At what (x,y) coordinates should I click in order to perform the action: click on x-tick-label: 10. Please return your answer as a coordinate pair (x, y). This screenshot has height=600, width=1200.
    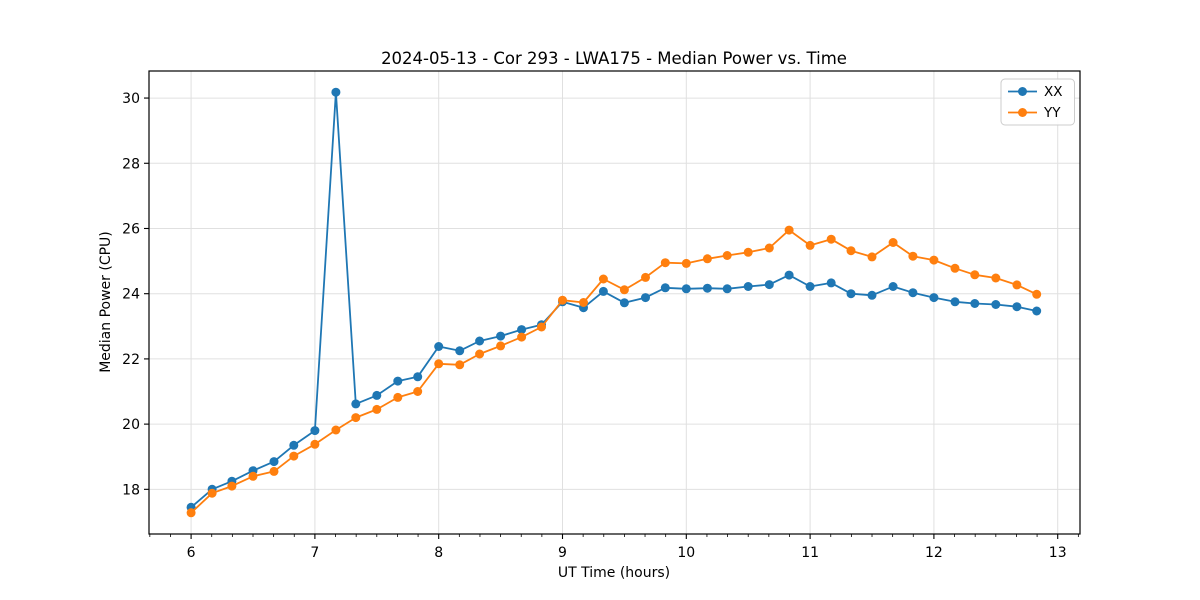
    Looking at the image, I should click on (686, 553).